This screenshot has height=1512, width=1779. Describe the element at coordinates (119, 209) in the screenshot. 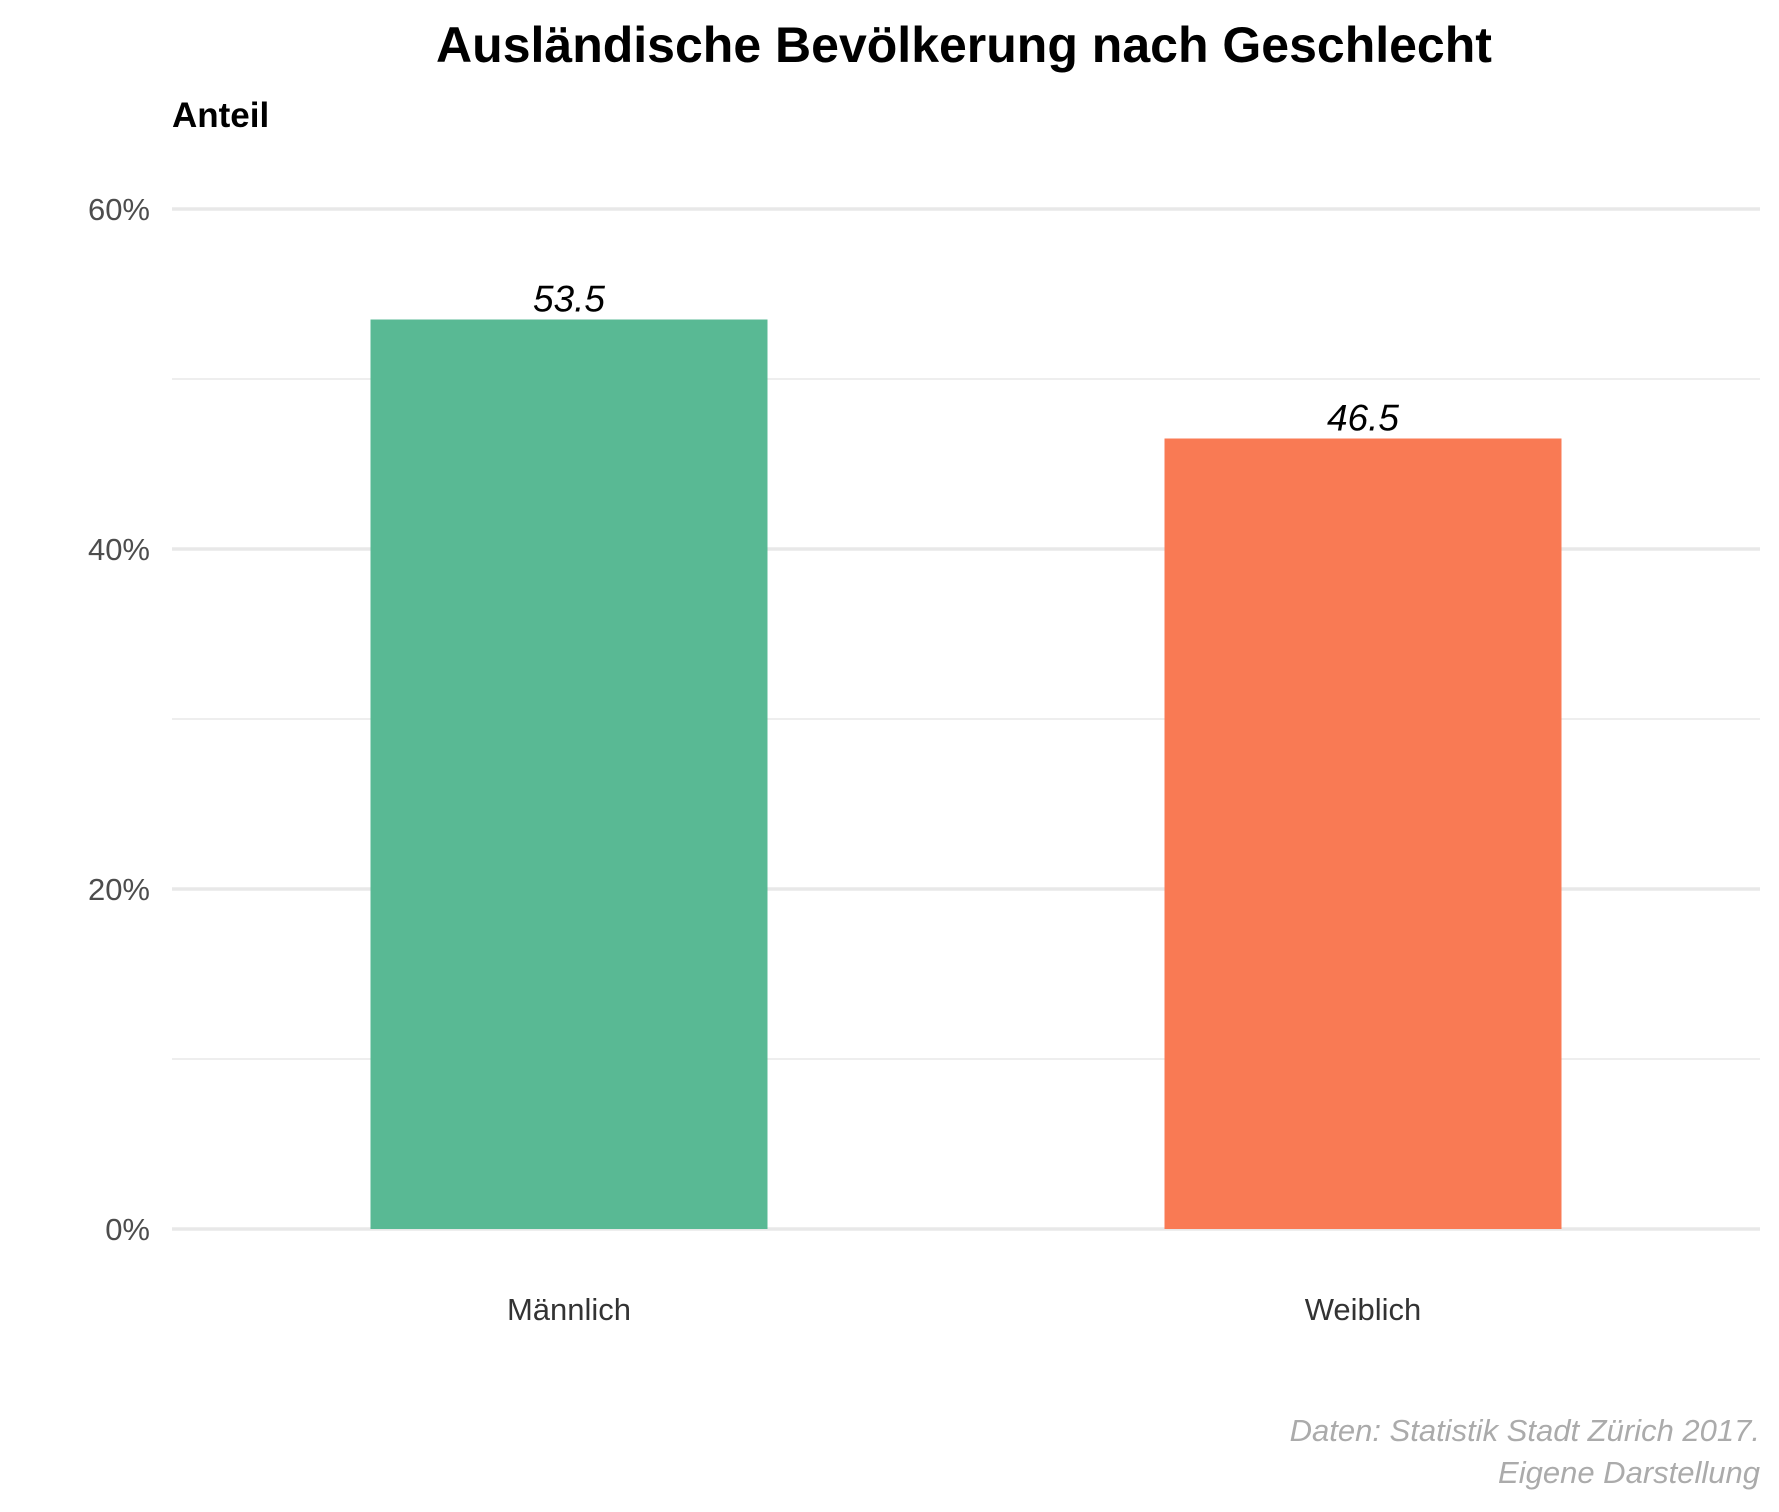

I see `y-tick-label: 60%` at that location.